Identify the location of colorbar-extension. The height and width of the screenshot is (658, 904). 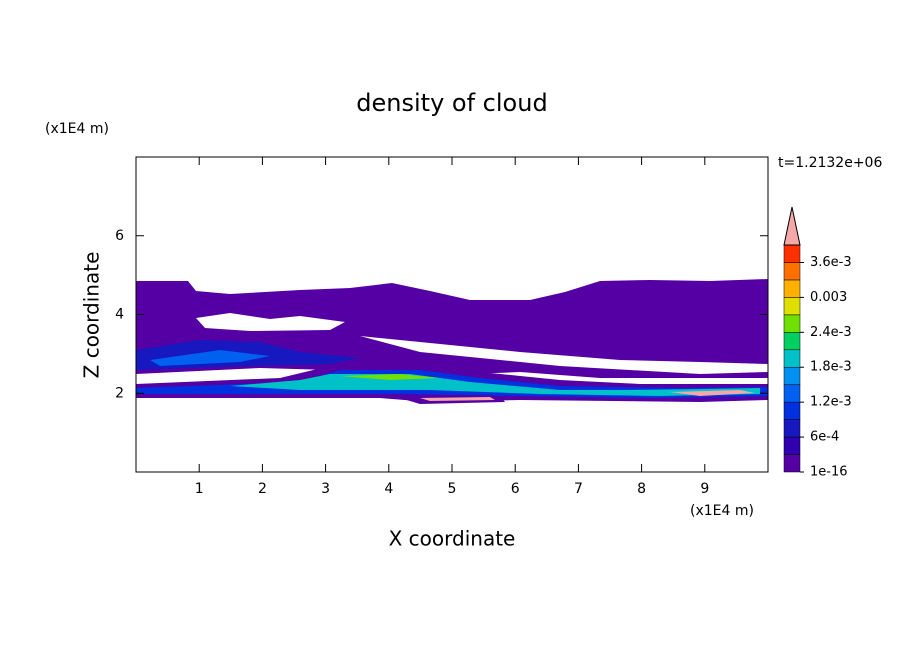
(792, 226).